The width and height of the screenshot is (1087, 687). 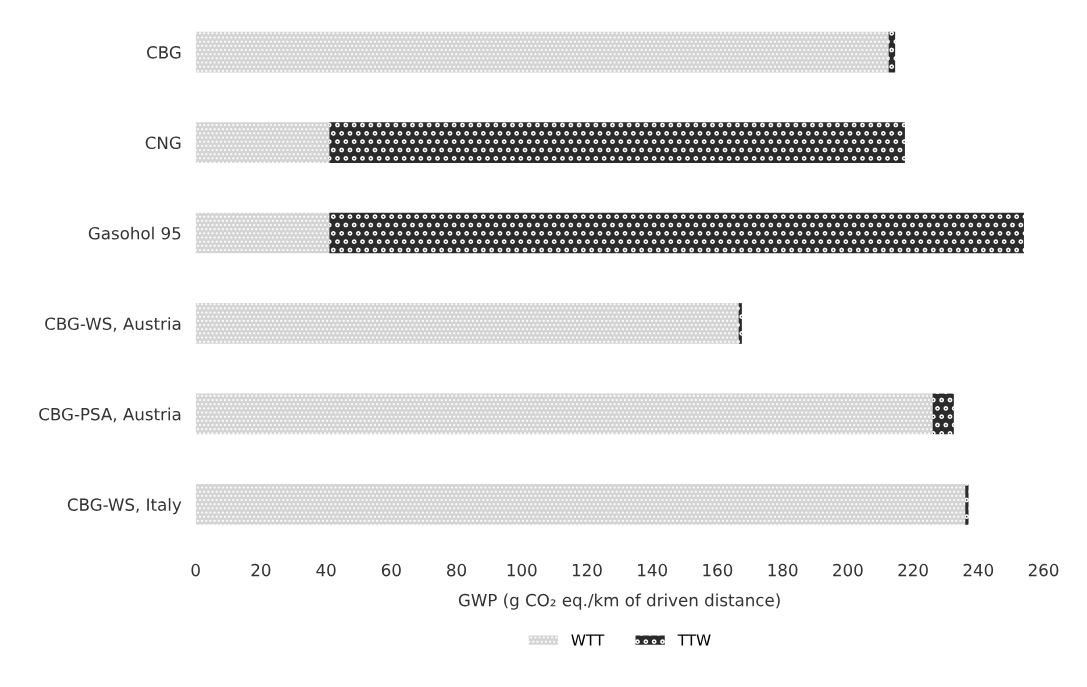 I want to click on x-tick-label: 100, so click(x=522, y=570).